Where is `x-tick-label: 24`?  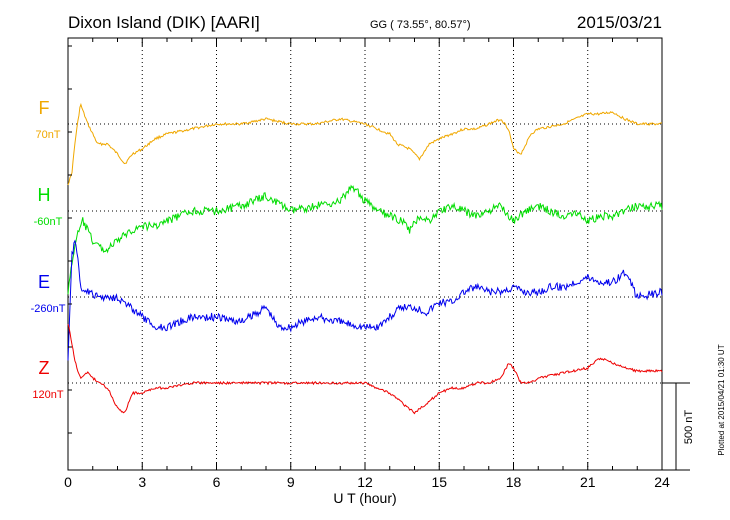 x-tick-label: 24 is located at coordinates (662, 482).